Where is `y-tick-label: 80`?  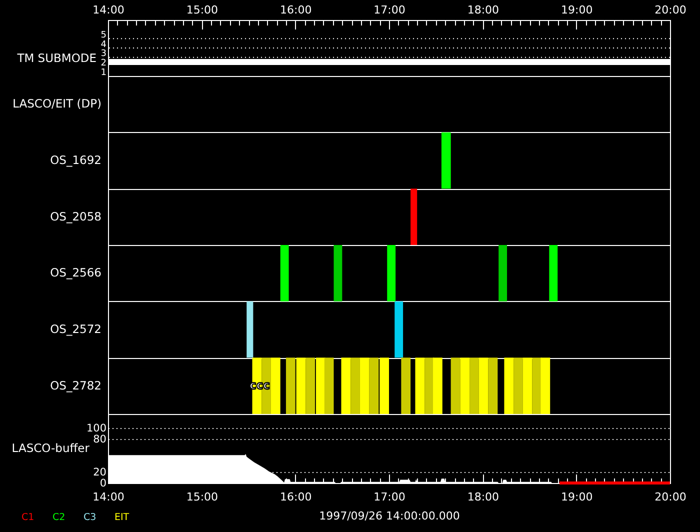 y-tick-label: 80 is located at coordinates (99, 440).